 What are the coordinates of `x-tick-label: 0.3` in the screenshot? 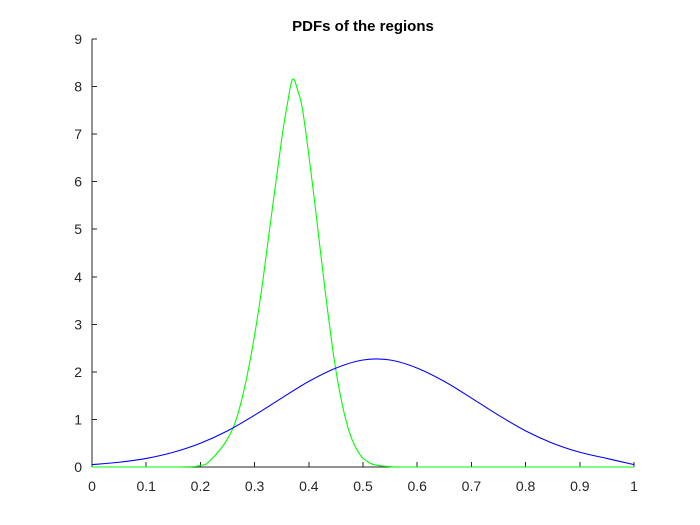 It's located at (255, 486).